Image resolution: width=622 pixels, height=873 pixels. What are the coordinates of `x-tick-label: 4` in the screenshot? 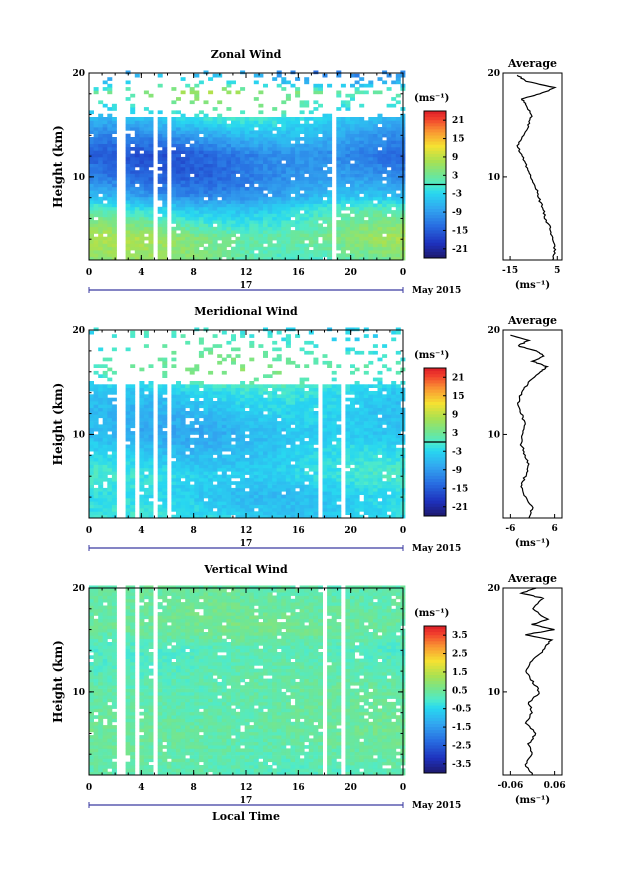 It's located at (141, 273).